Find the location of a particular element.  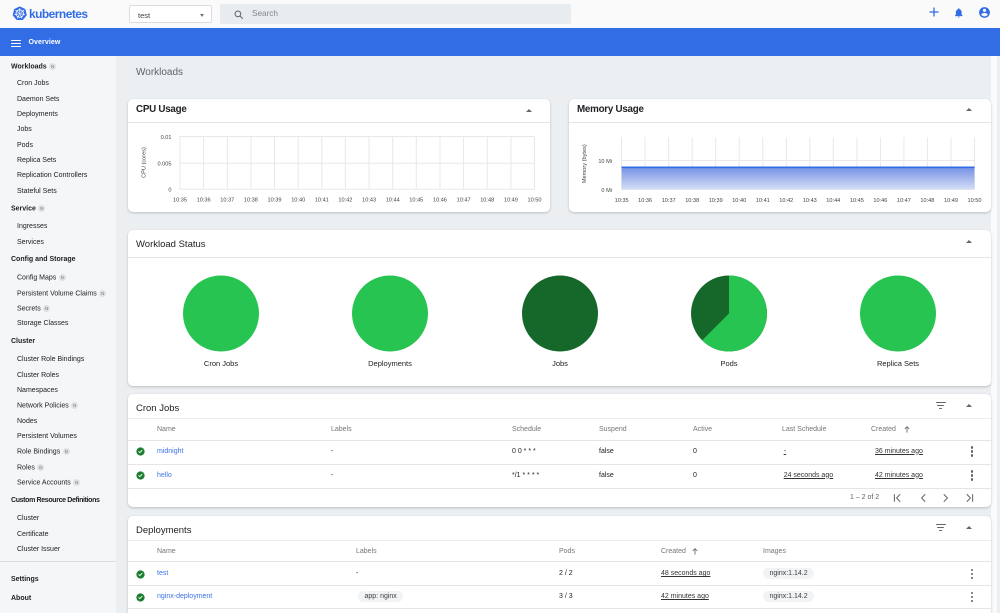

svg-text: Memory (bytes) is located at coordinates (585, 163).